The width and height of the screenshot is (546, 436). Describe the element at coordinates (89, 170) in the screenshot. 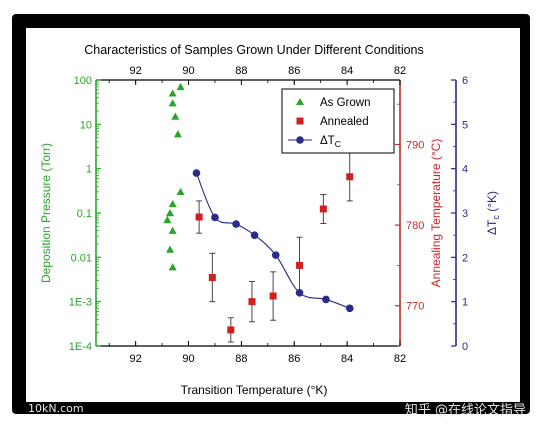

I see `left-tick-label: 1` at that location.